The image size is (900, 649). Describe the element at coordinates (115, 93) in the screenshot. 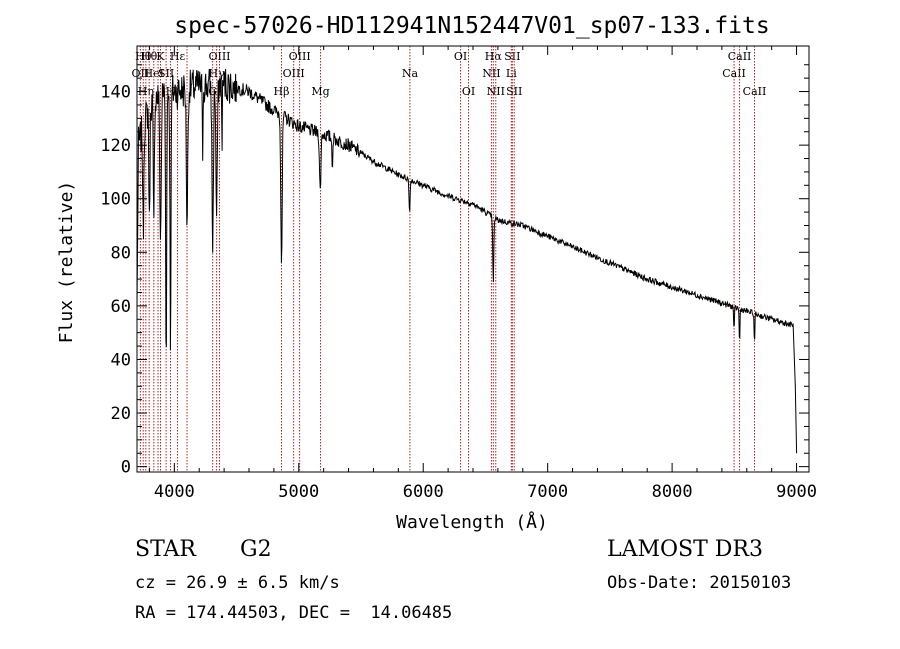

I see `y-tick-label: 140` at that location.